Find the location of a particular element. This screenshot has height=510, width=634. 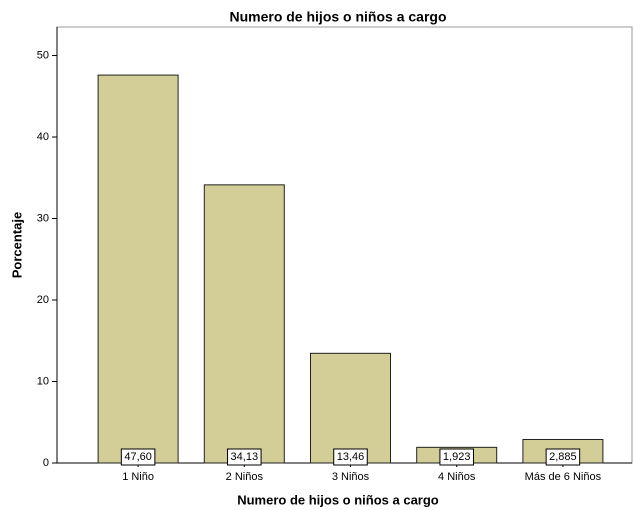

x-axis-title: Numero de hijos o niños a cargo is located at coordinates (338, 499).